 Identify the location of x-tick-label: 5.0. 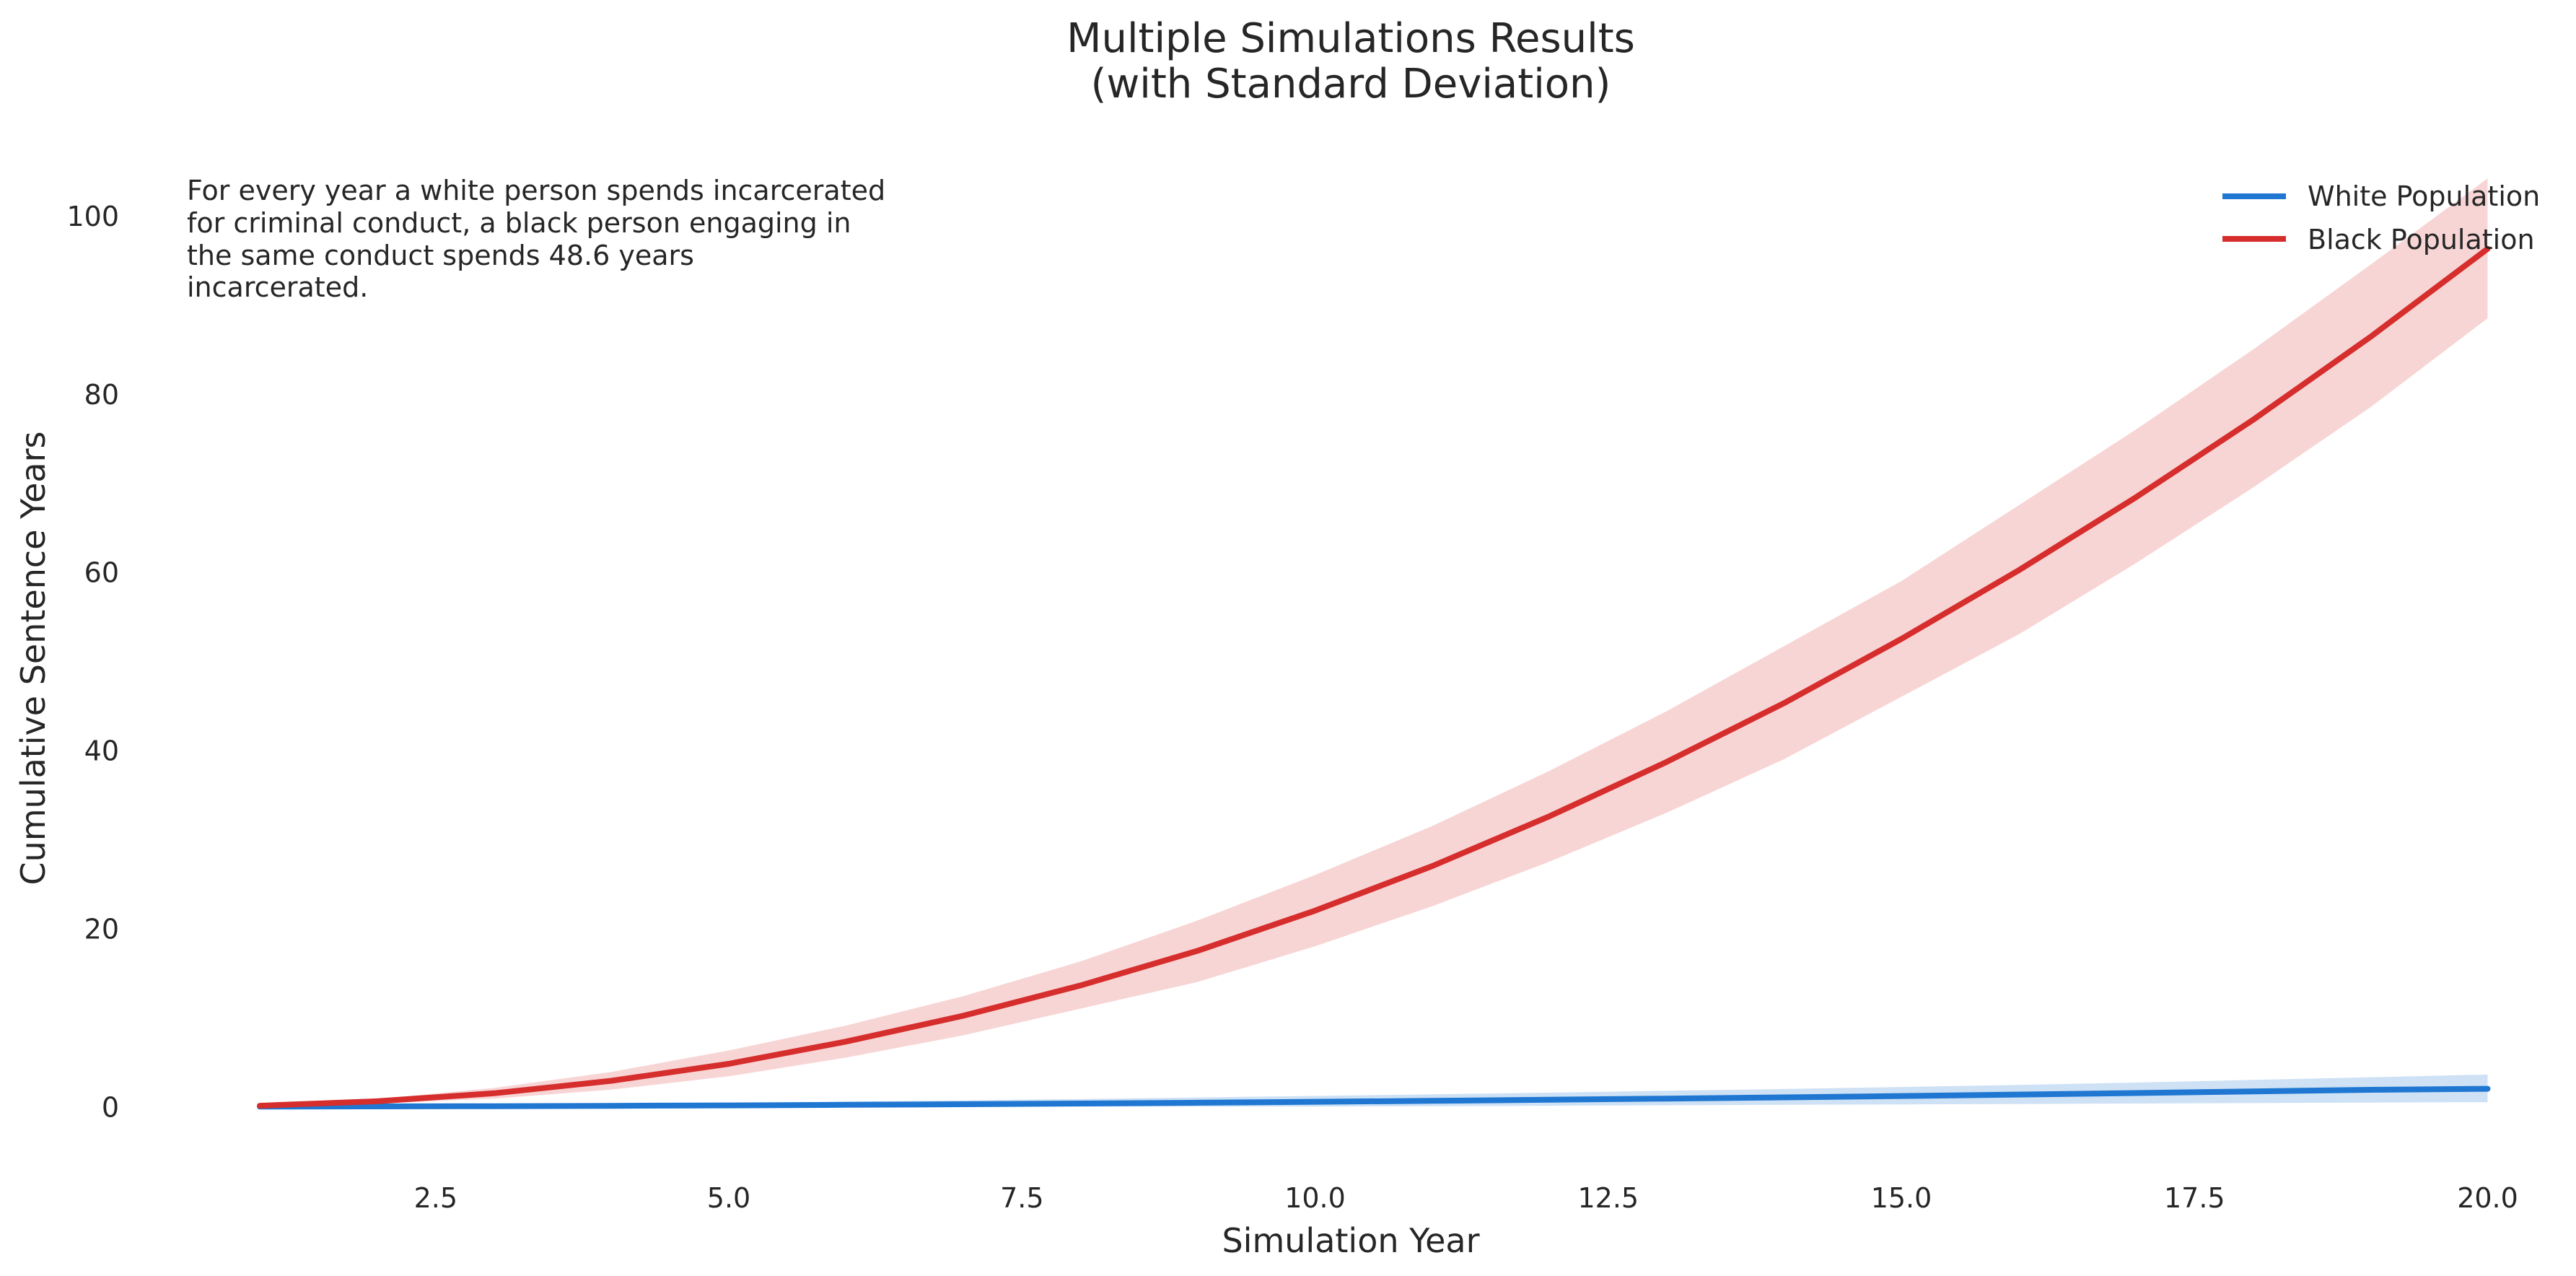
(728, 1198).